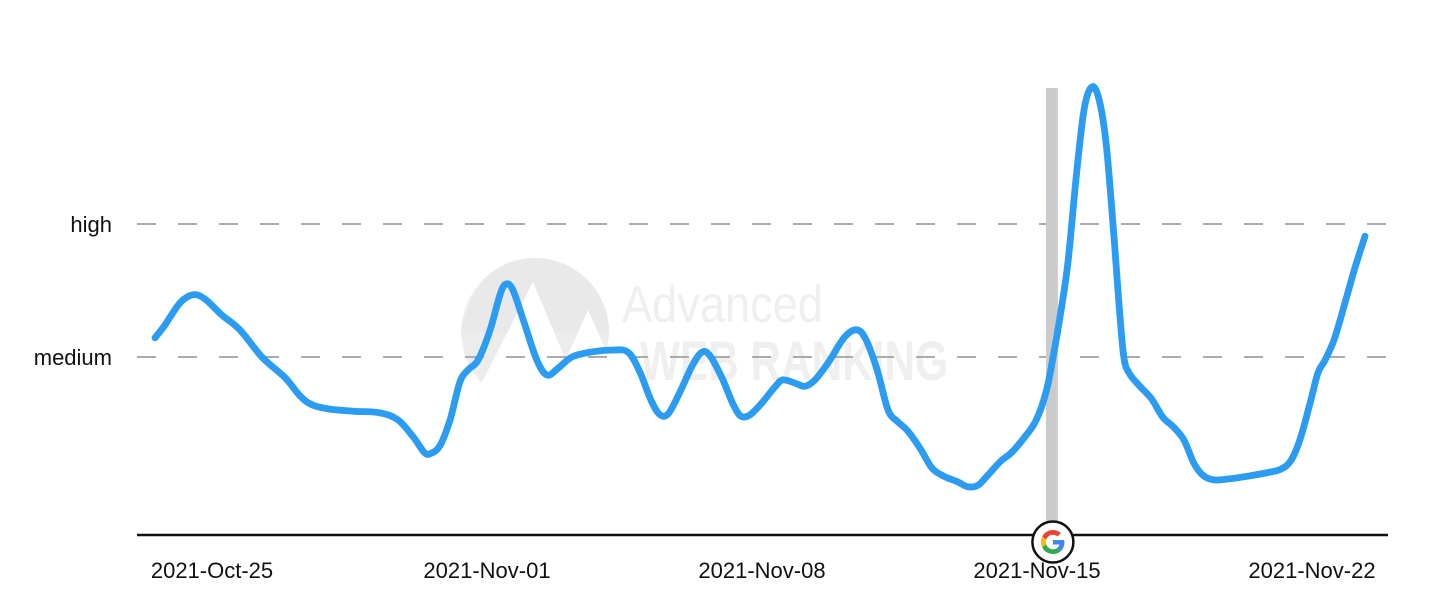 This screenshot has height=602, width=1430. Describe the element at coordinates (486, 570) in the screenshot. I see `x-tick-label-1: 2021-Nov-01` at that location.